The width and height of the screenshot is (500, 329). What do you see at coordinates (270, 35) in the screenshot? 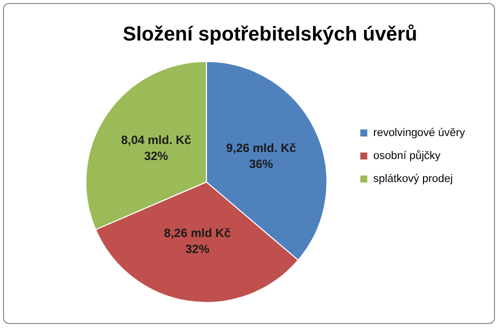
I see `chart-title: Složení spotřebitelských úvěrů` at bounding box center [270, 35].